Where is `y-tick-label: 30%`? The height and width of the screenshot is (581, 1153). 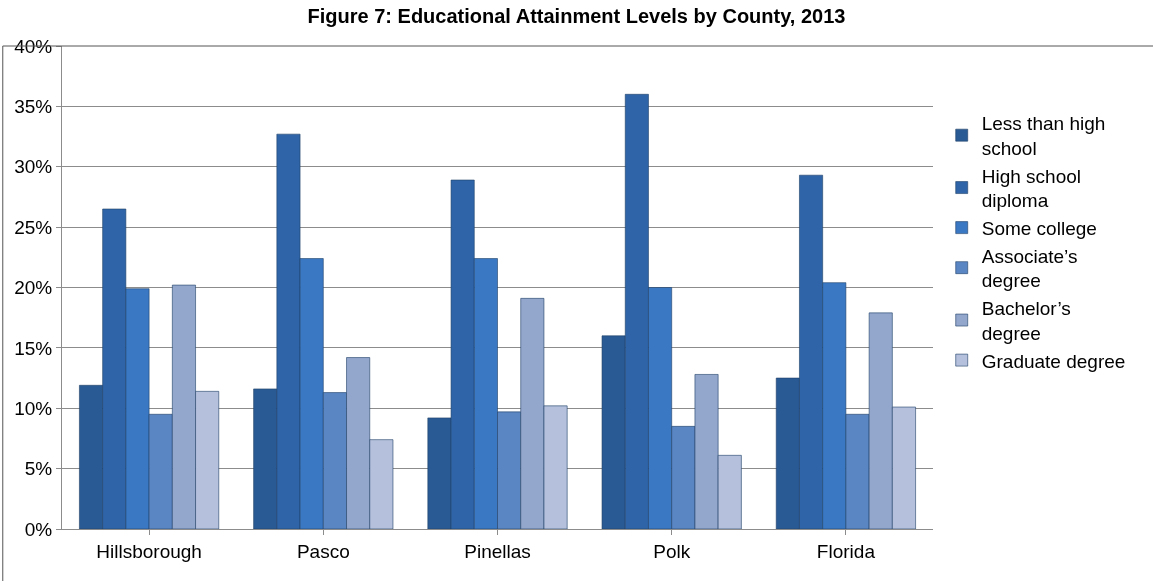 y-tick-label: 30% is located at coordinates (33, 167).